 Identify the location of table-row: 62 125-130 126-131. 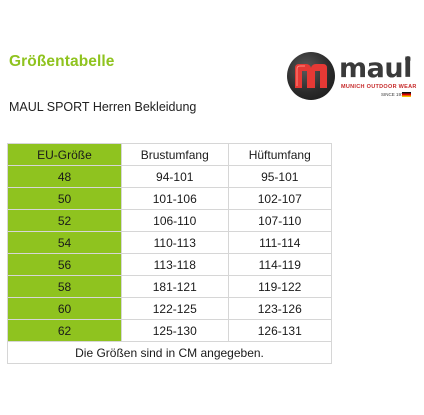
(169, 330).